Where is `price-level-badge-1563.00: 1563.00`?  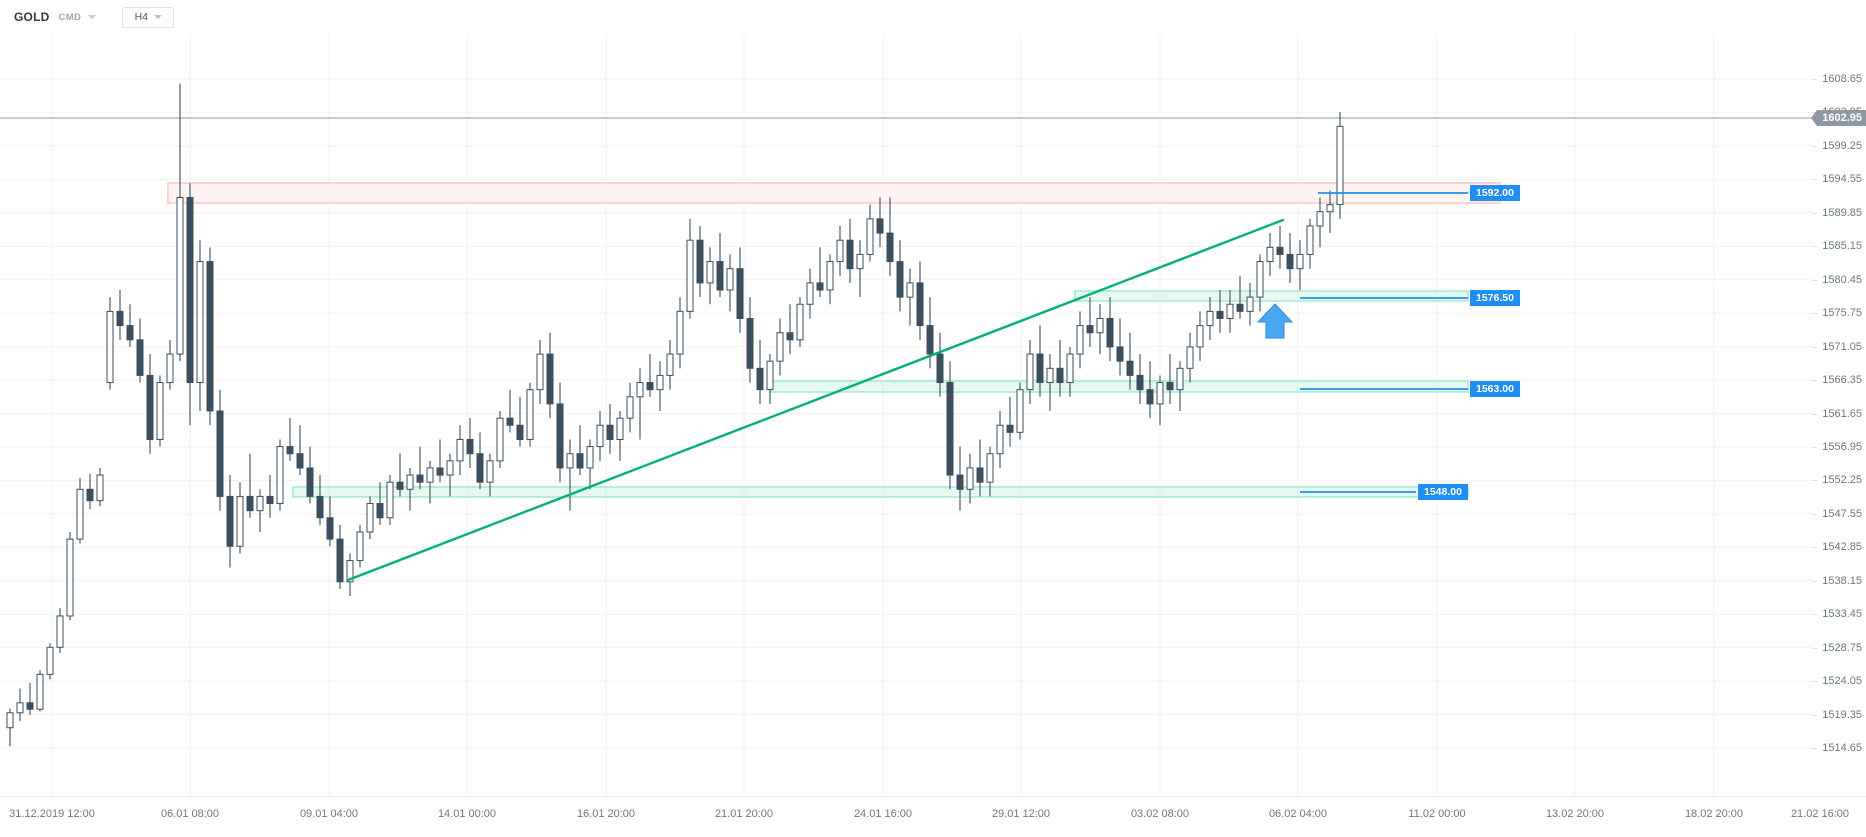
price-level-badge-1563.00: 1563.00 is located at coordinates (1495, 389).